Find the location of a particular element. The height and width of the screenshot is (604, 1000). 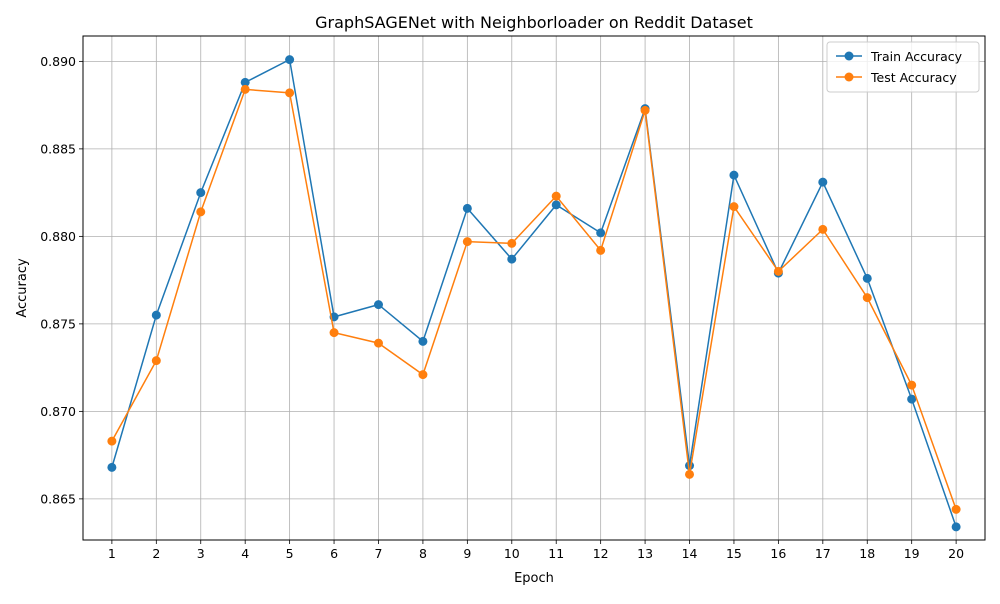

y-tick-label: 0.890 is located at coordinates (58, 61).